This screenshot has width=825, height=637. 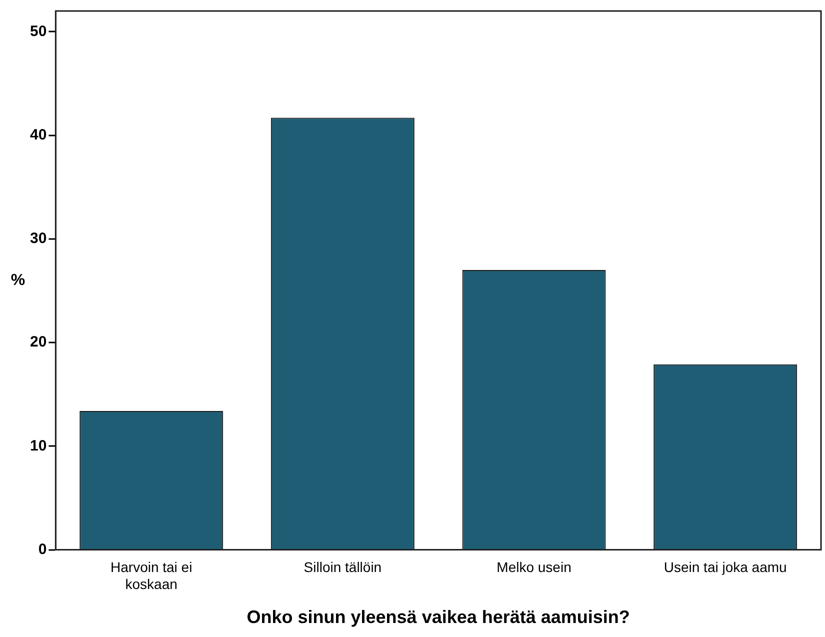 What do you see at coordinates (38, 31) in the screenshot?
I see `y-tick-label: 50` at bounding box center [38, 31].